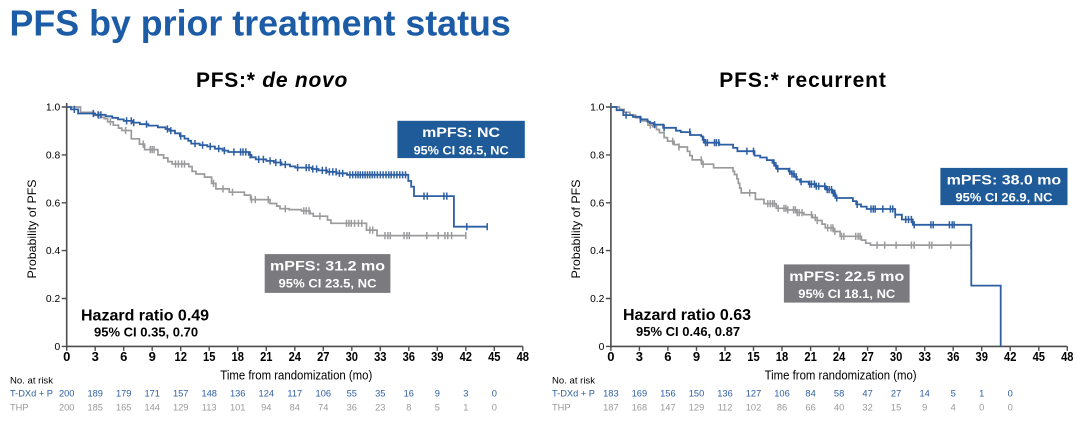  What do you see at coordinates (867, 407) in the screenshot?
I see `svg-text: 32` at bounding box center [867, 407].